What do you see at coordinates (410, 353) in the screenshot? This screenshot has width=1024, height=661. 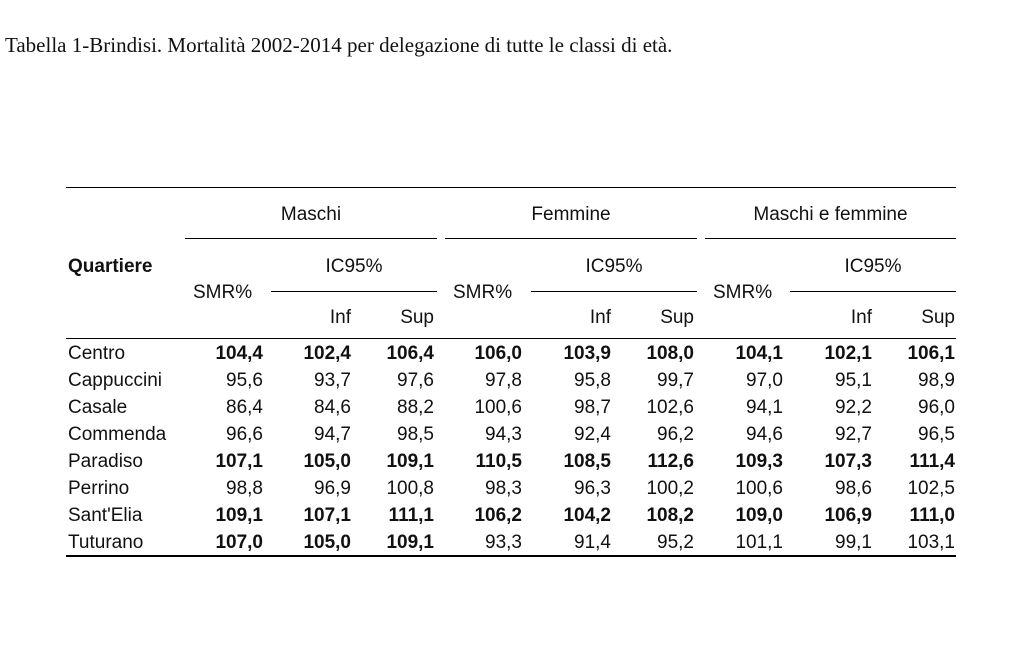 I see `table-cell: 106,4` at bounding box center [410, 353].